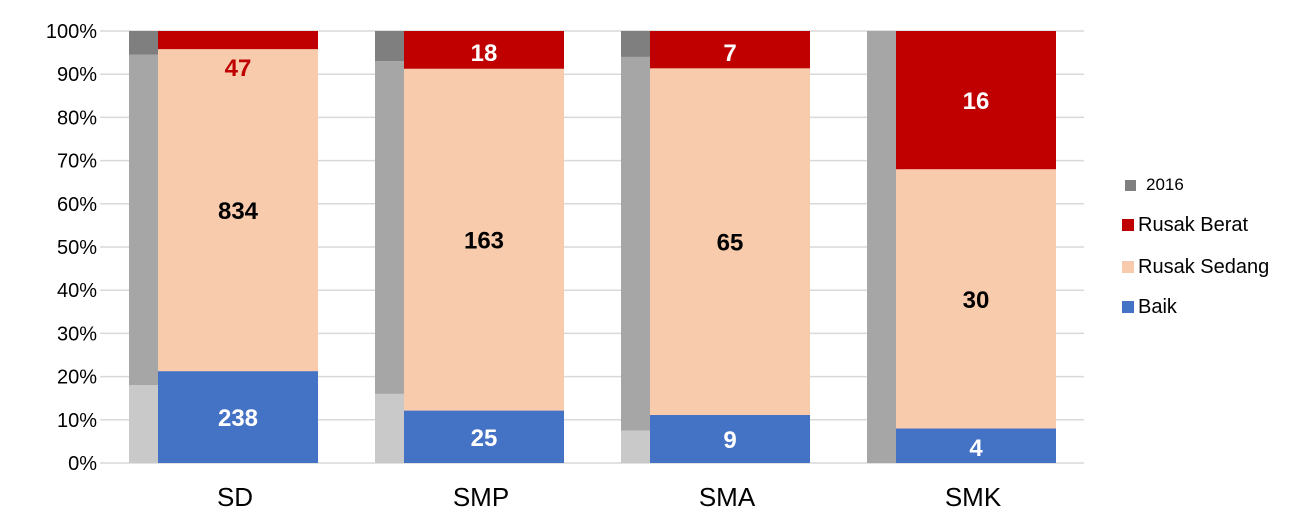 This screenshot has height=512, width=1290. I want to click on y-tick-label: 100%, so click(71, 32).